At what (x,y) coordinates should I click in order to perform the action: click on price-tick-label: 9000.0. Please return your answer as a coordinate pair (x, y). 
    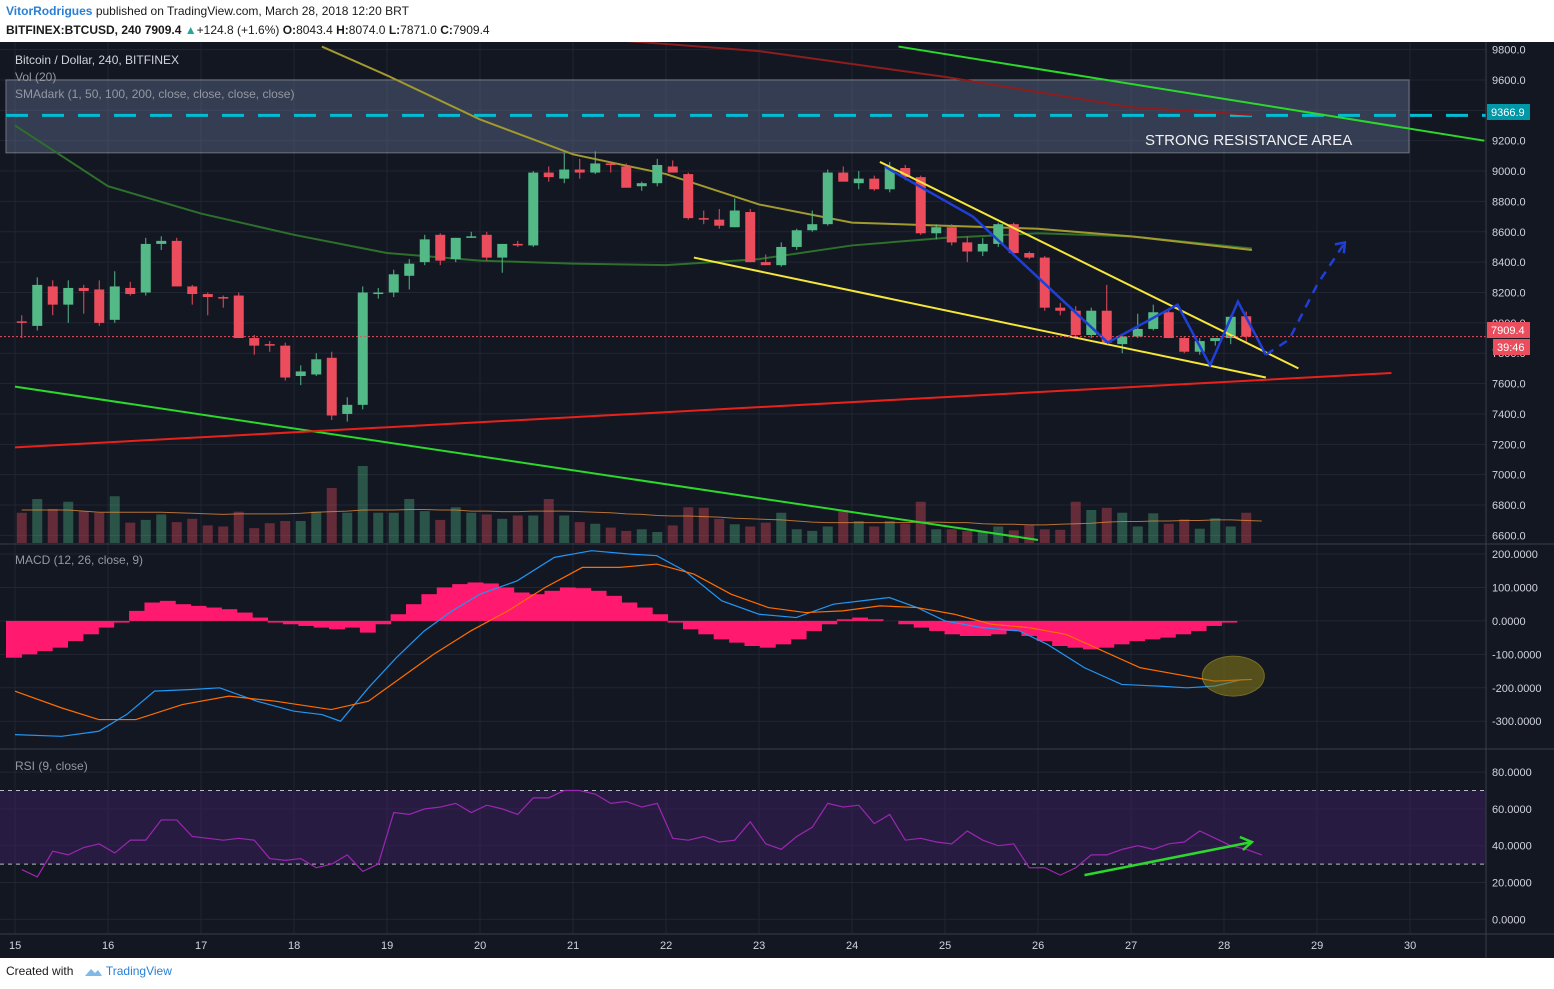
    Looking at the image, I should click on (1509, 172).